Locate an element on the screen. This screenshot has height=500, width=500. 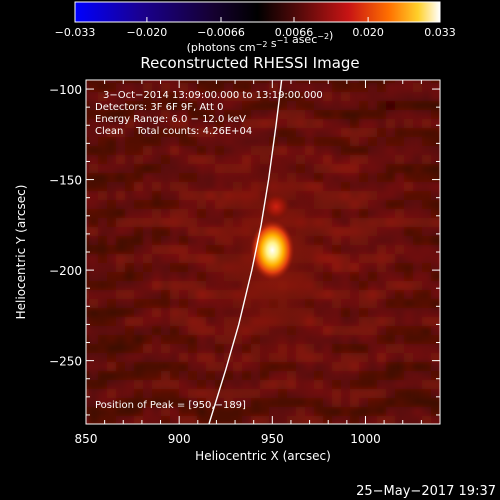
annotation-detectors: Detectors: 3F 6F 9F, Att 0 is located at coordinates (159, 107).